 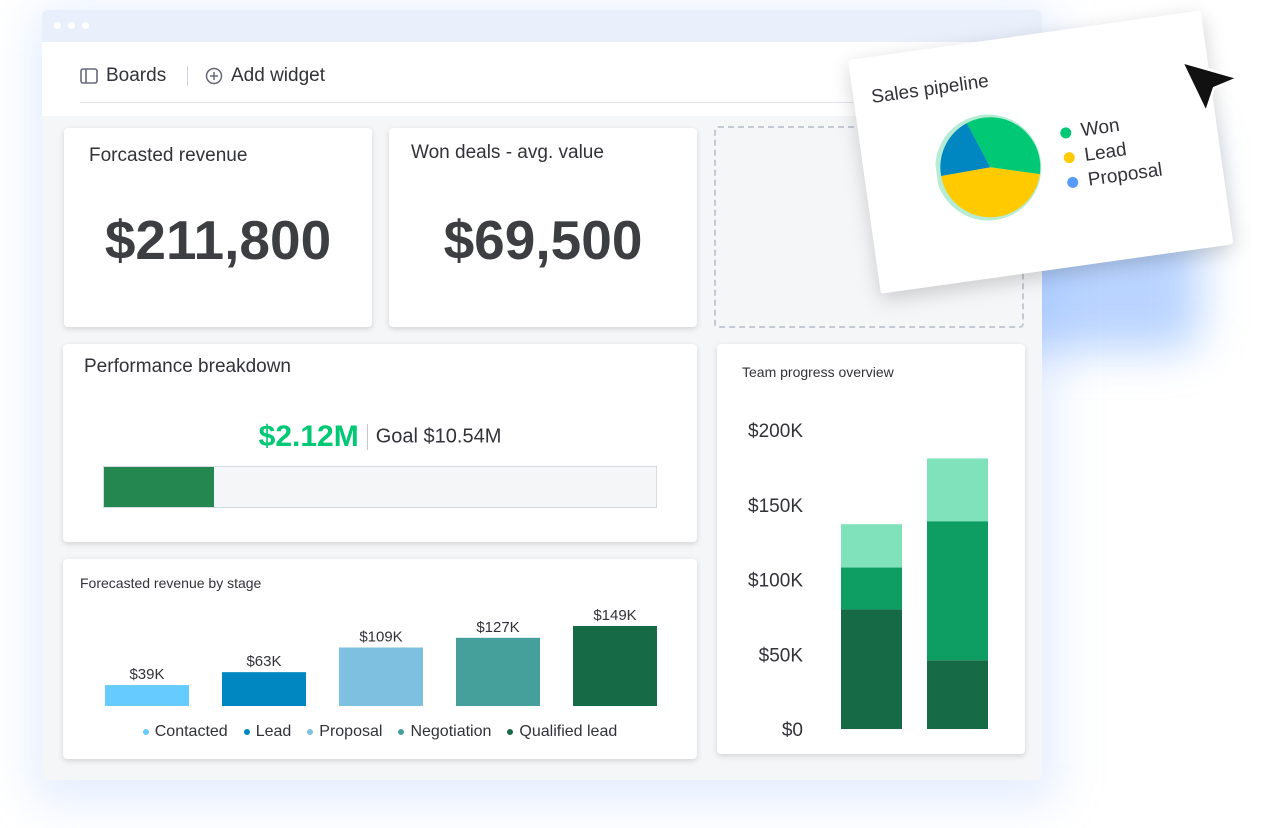 I want to click on team-progress-chart: $200K $150K $100K $50K $0, so click(x=868, y=581).